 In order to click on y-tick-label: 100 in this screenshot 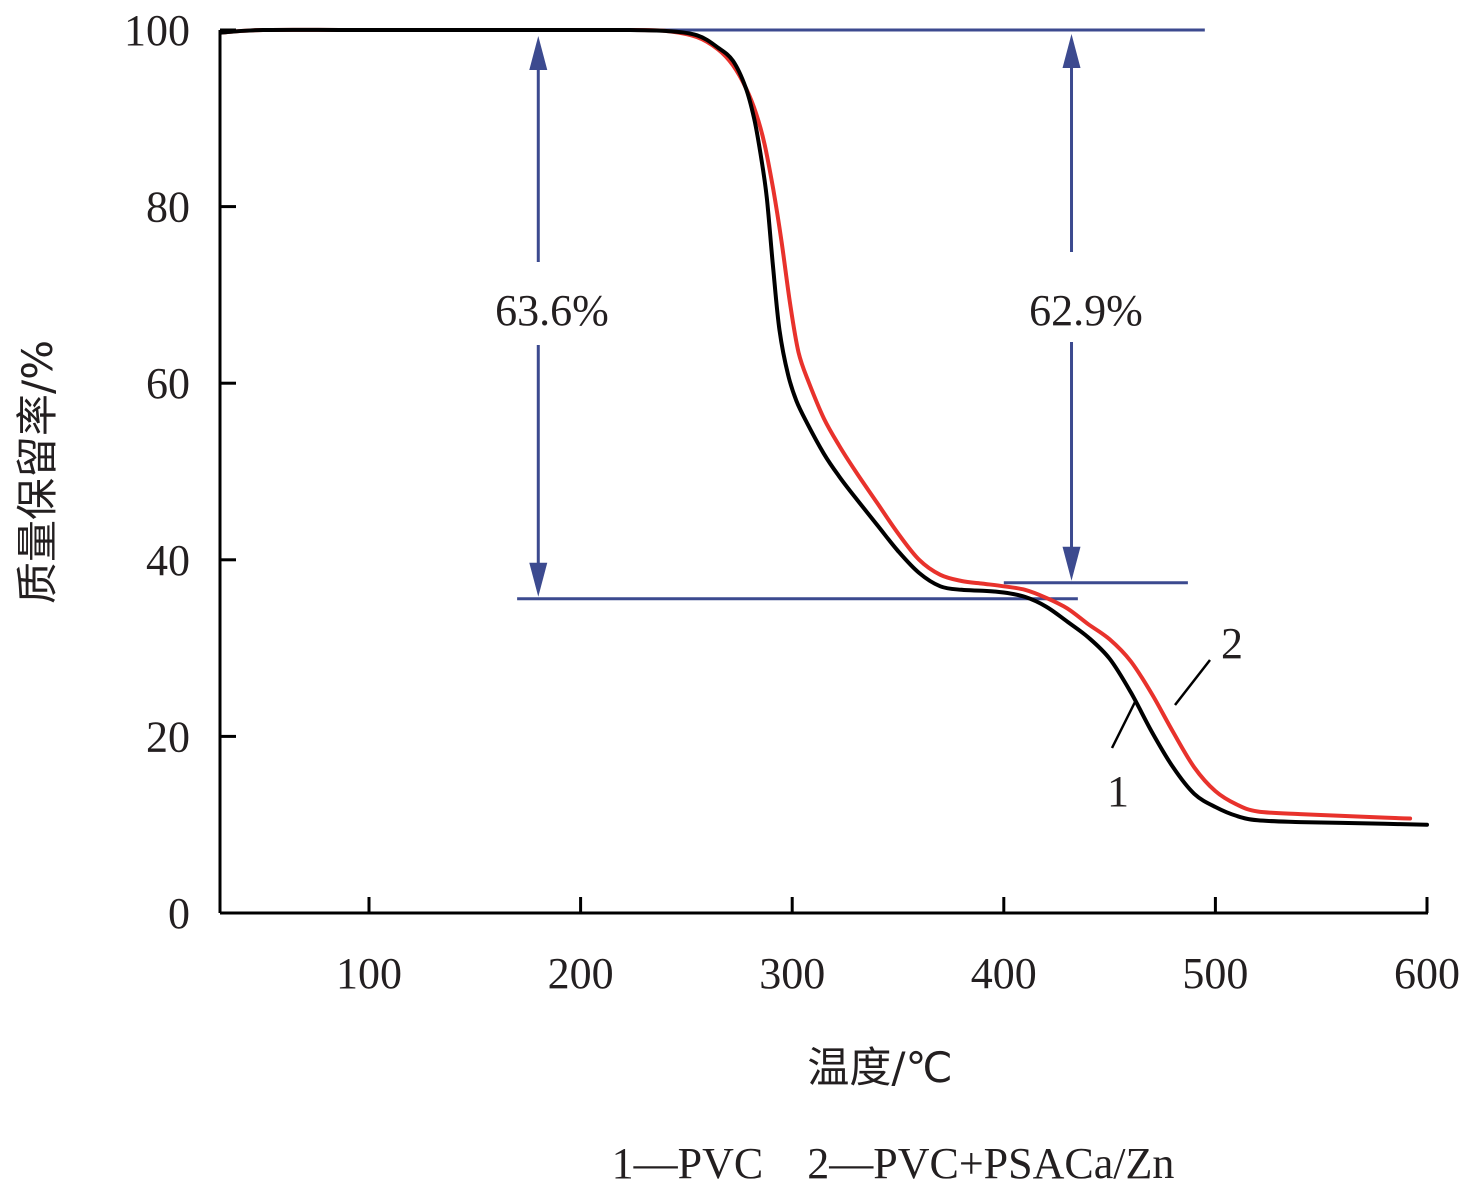, I will do `click(157, 30)`.